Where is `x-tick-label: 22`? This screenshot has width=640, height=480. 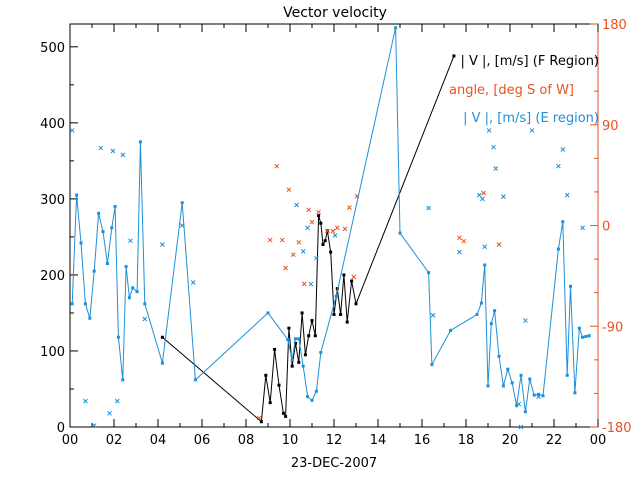
x-tick-label: 22 is located at coordinates (554, 440).